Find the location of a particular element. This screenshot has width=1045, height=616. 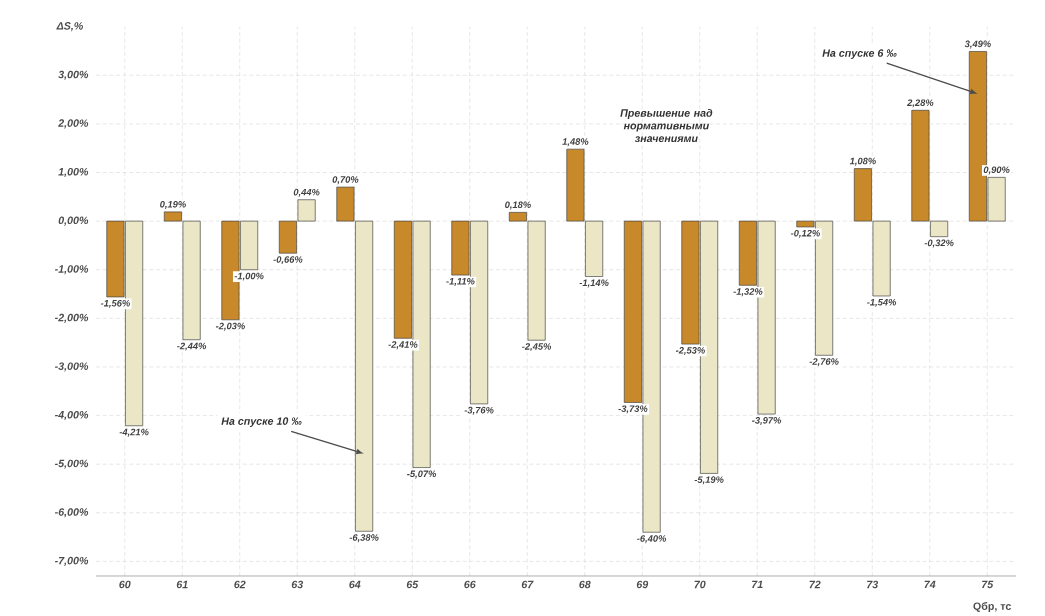

text: На спуске 6 ‰ is located at coordinates (859, 54).